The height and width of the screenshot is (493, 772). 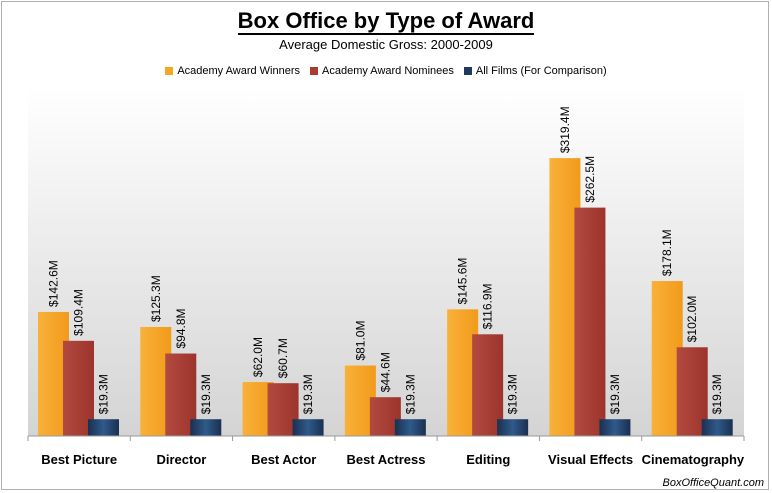 I want to click on x-axis-ticks, so click(x=386, y=438).